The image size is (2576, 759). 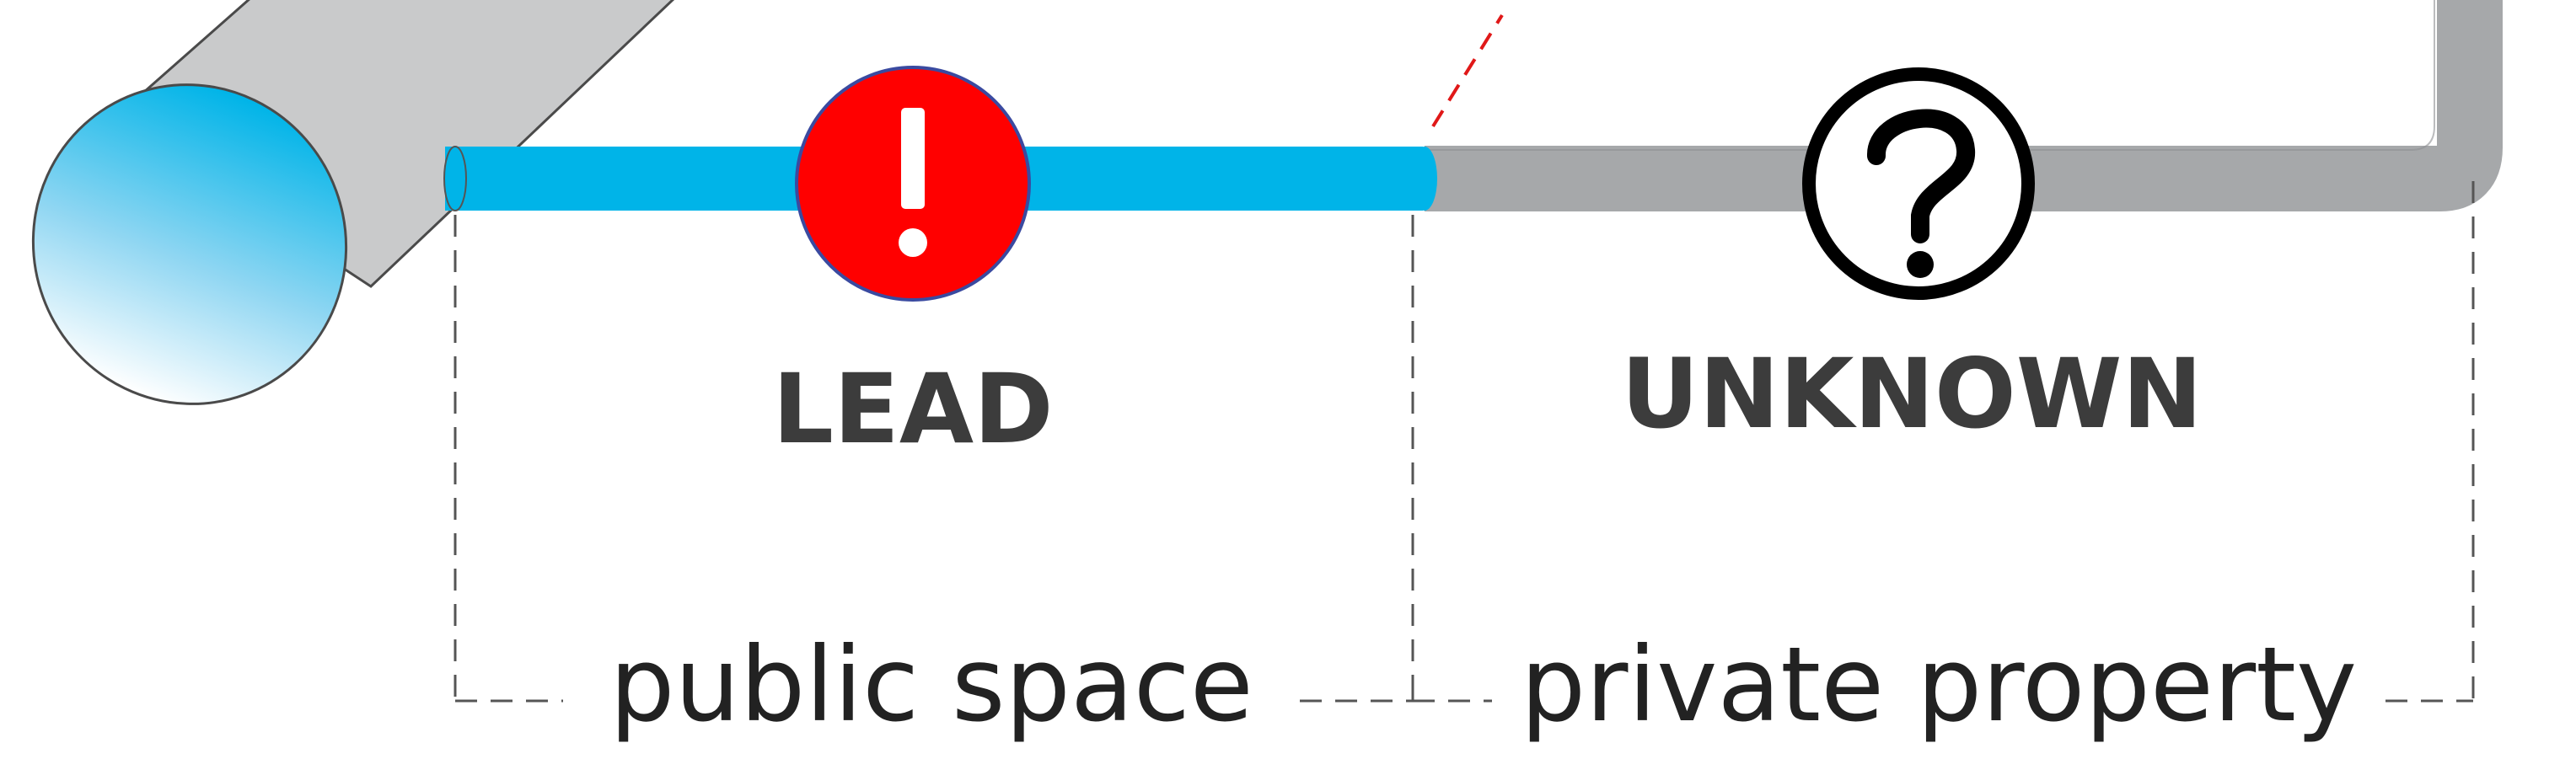 What do you see at coordinates (912, 409) in the screenshot?
I see `lead-status-label: LEAD` at bounding box center [912, 409].